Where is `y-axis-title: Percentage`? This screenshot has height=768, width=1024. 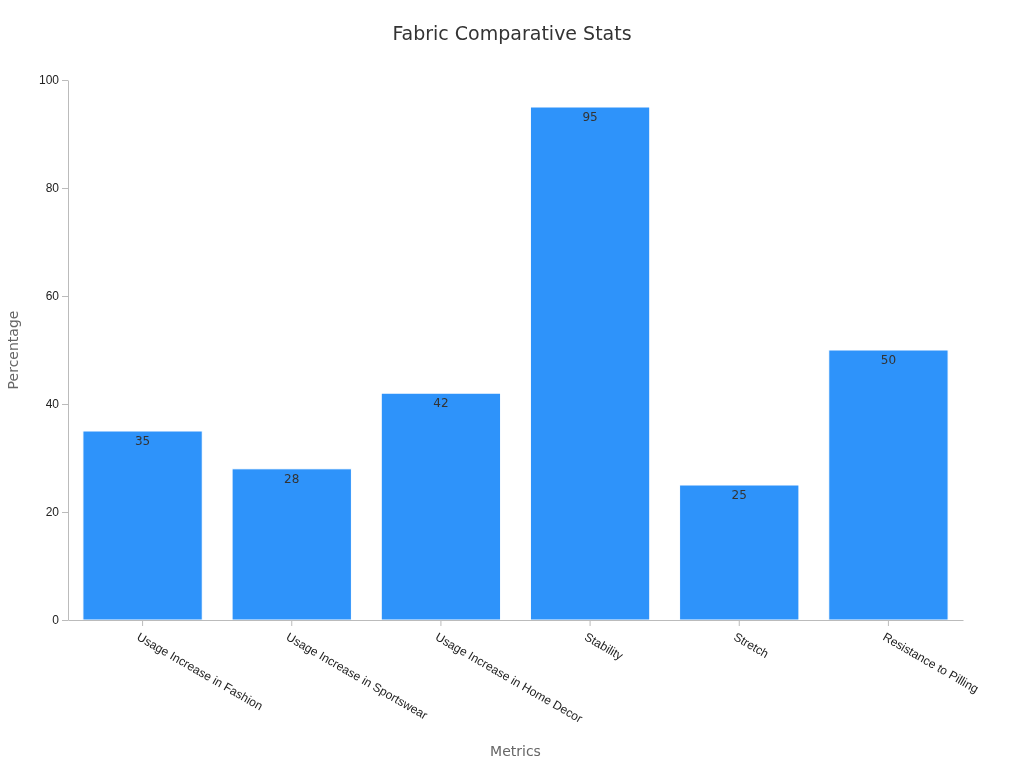
y-axis-title: Percentage is located at coordinates (13, 350).